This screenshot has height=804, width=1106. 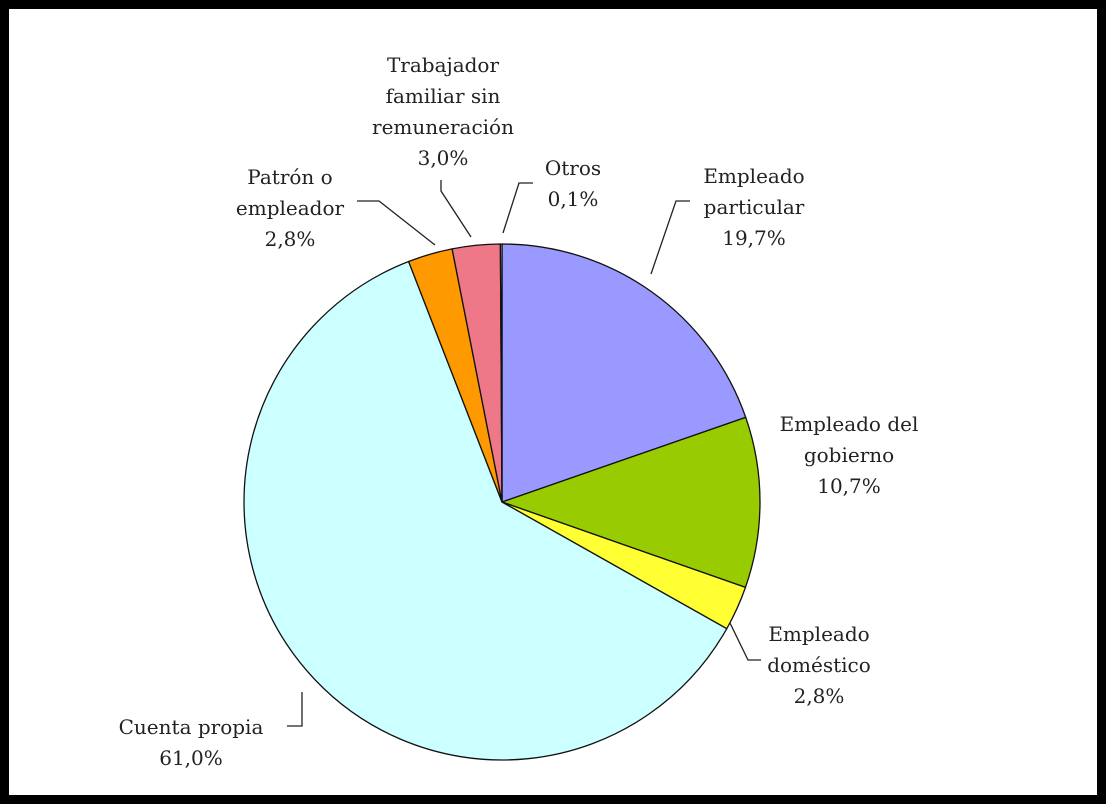 What do you see at coordinates (573, 183) in the screenshot?
I see `slice-label: Otros 0,1%` at bounding box center [573, 183].